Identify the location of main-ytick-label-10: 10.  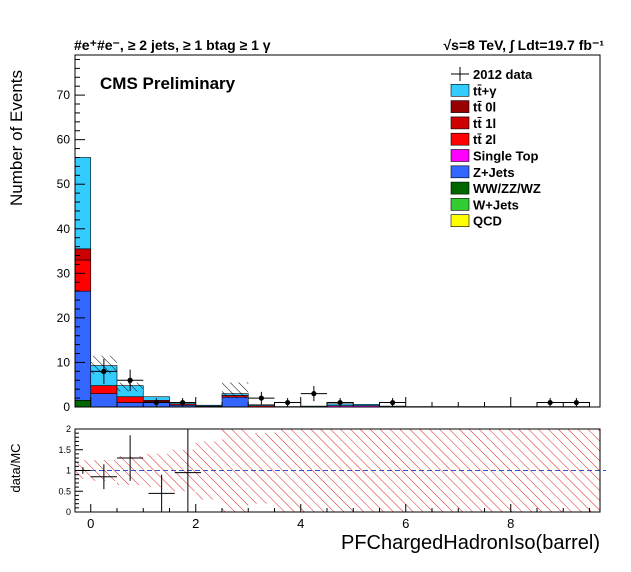
(64, 362).